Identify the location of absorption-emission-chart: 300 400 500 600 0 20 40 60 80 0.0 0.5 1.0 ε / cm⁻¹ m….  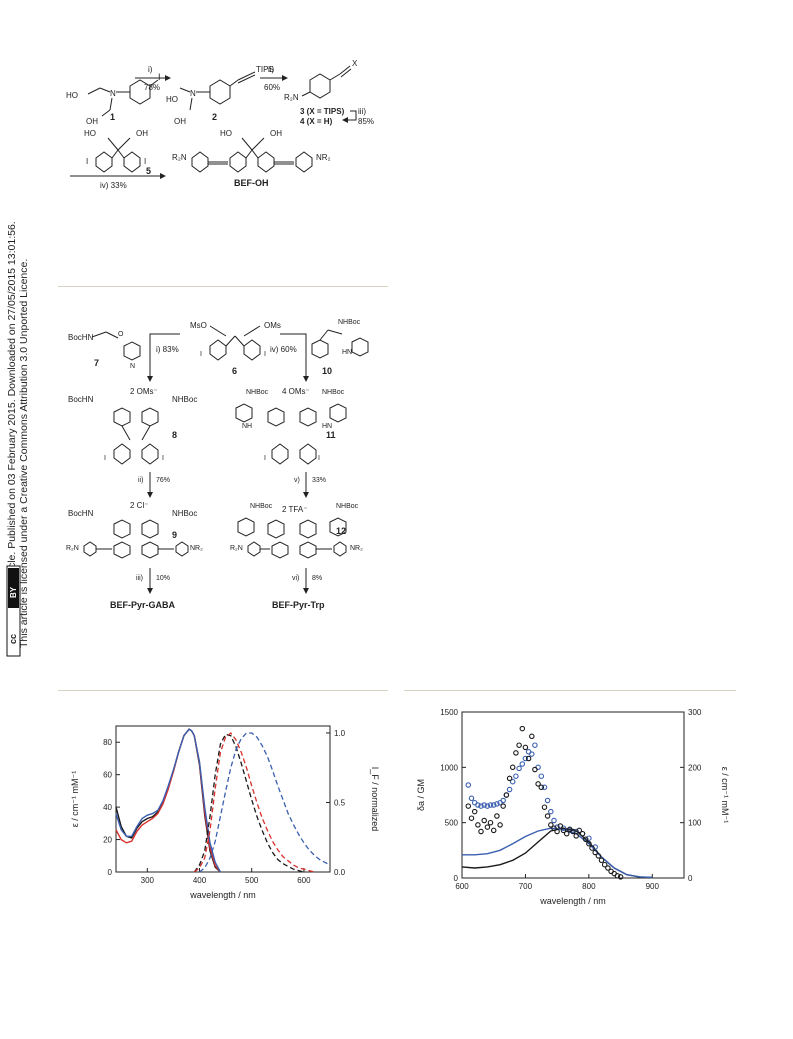
(225, 812).